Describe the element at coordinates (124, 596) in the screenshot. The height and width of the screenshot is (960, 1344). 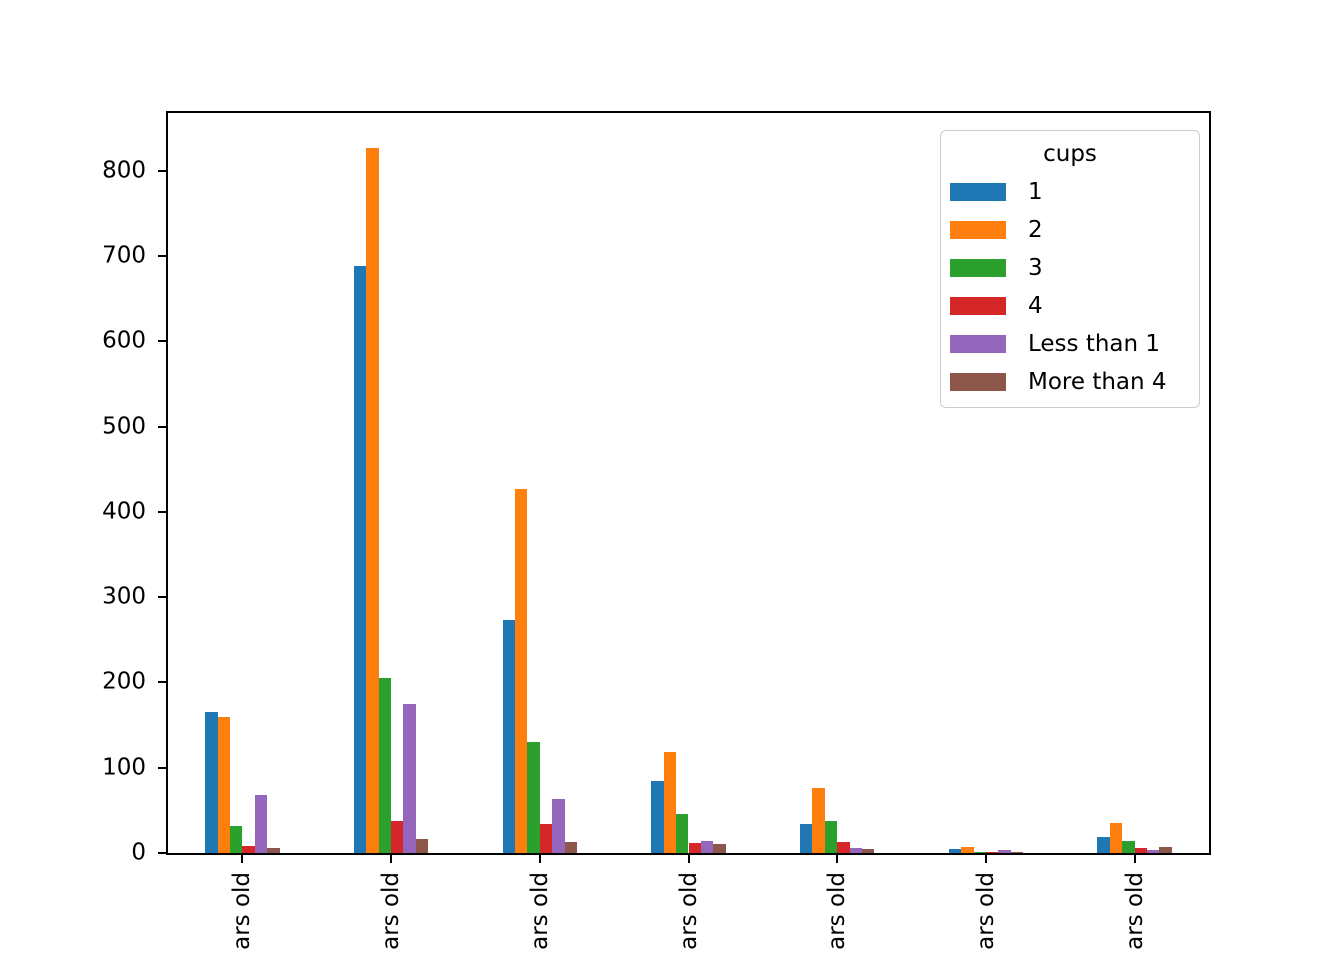
I see `y-tick-label: 300` at that location.